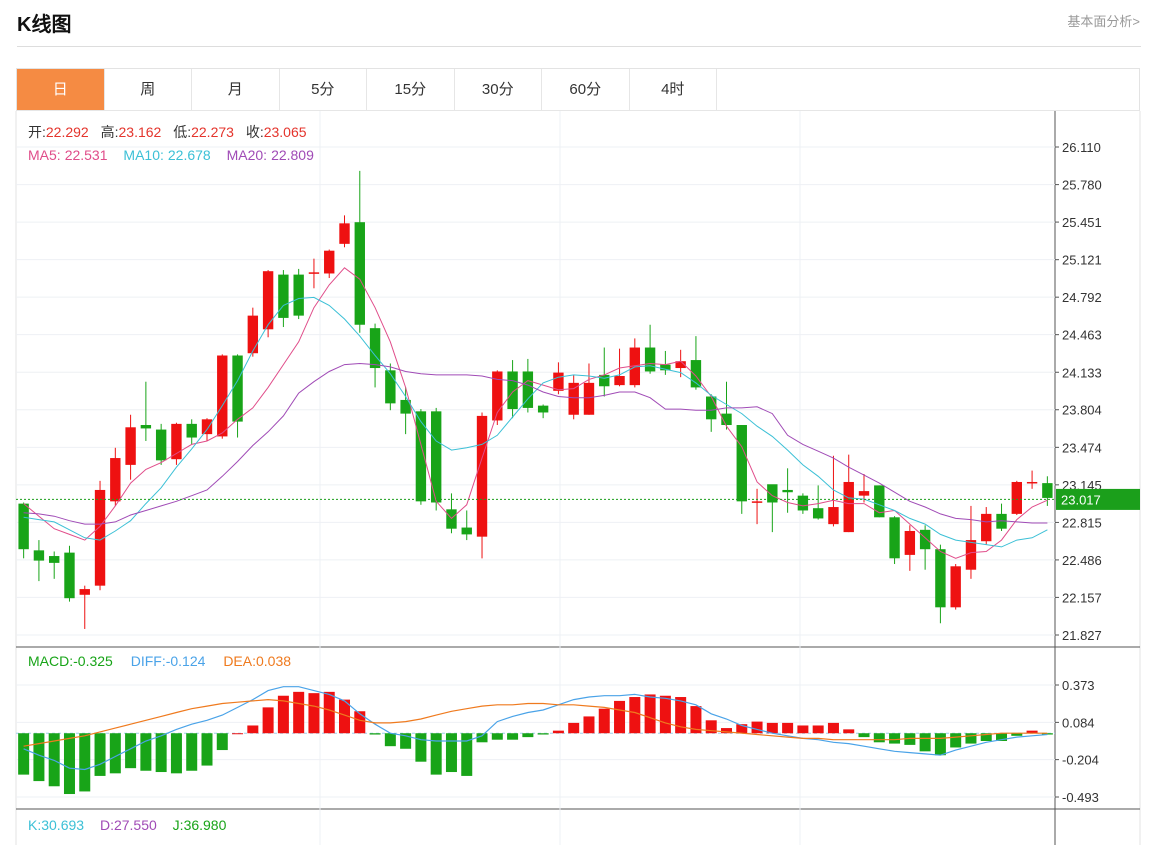 The width and height of the screenshot is (1156, 845). What do you see at coordinates (411, 89) in the screenshot?
I see `tab-15min: 15分` at bounding box center [411, 89].